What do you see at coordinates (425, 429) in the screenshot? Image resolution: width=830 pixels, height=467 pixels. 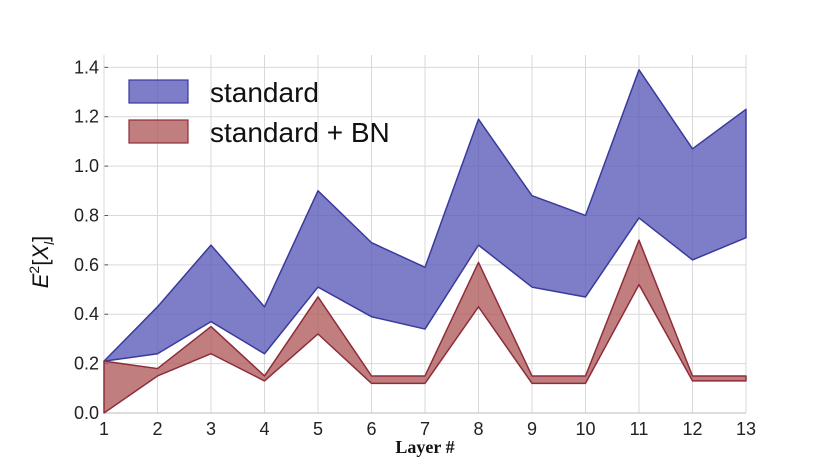 I see `x-tick-label: 7` at bounding box center [425, 429].